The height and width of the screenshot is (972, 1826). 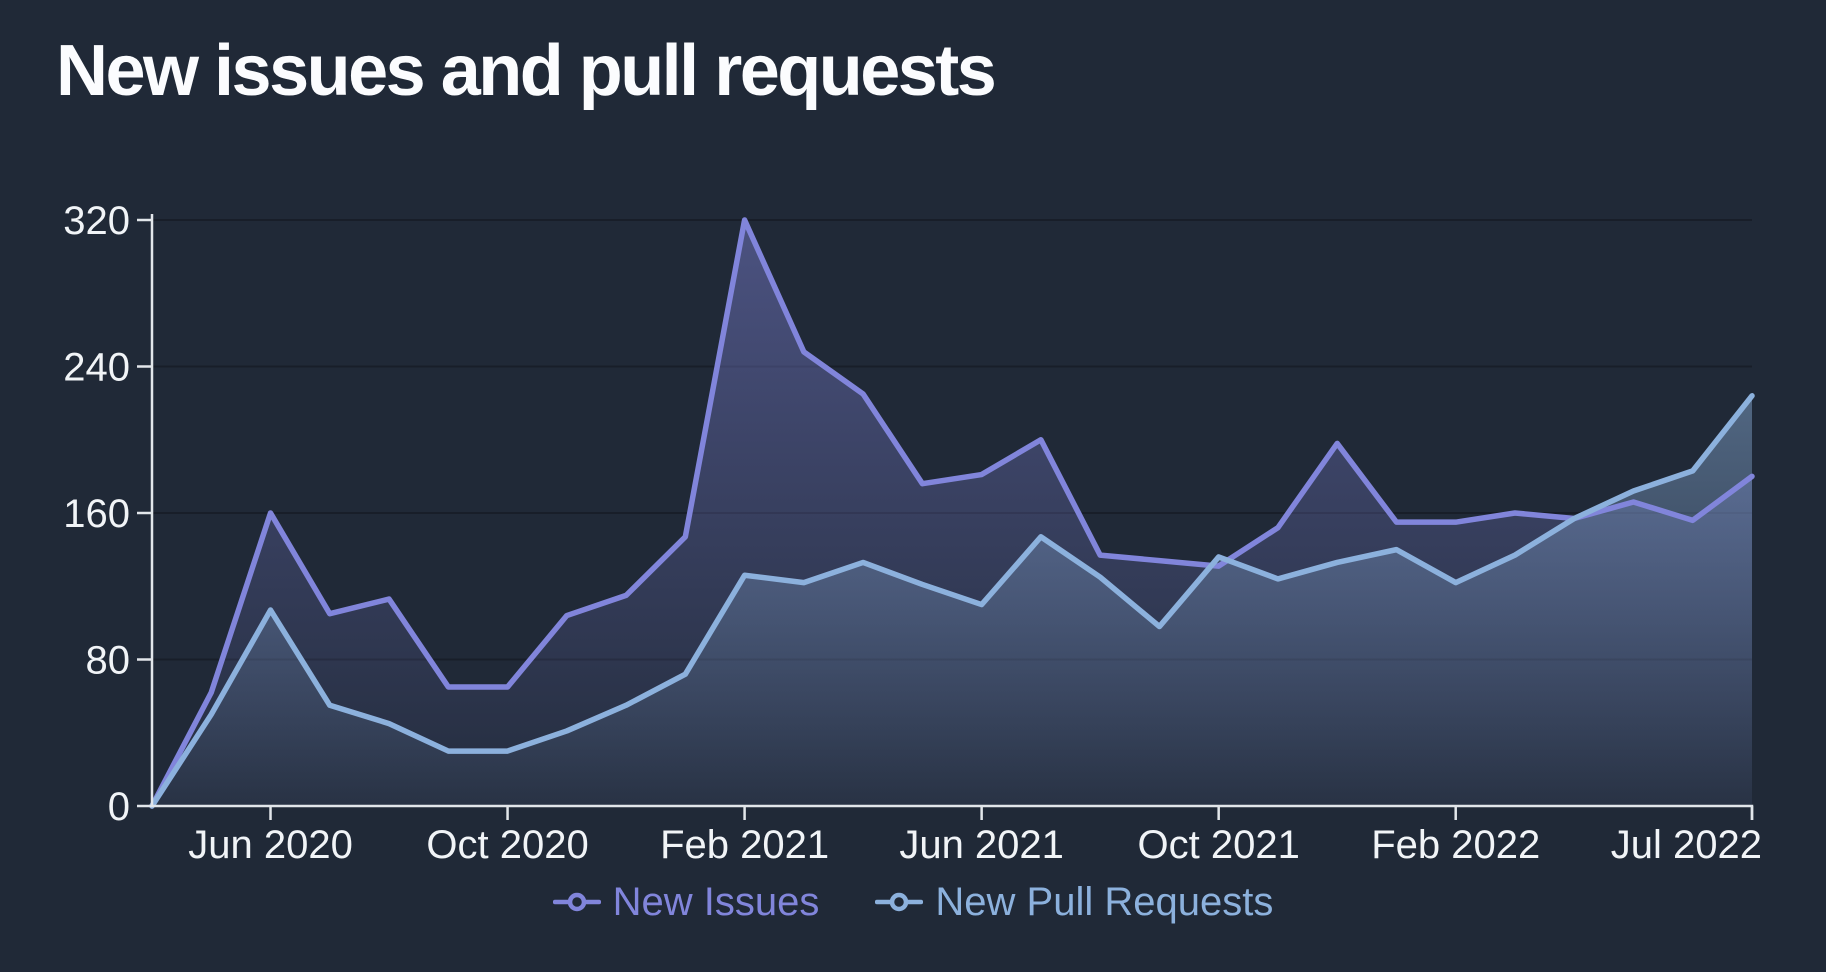 I want to click on x-tick-label-2: Feb 2021, so click(x=744, y=845).